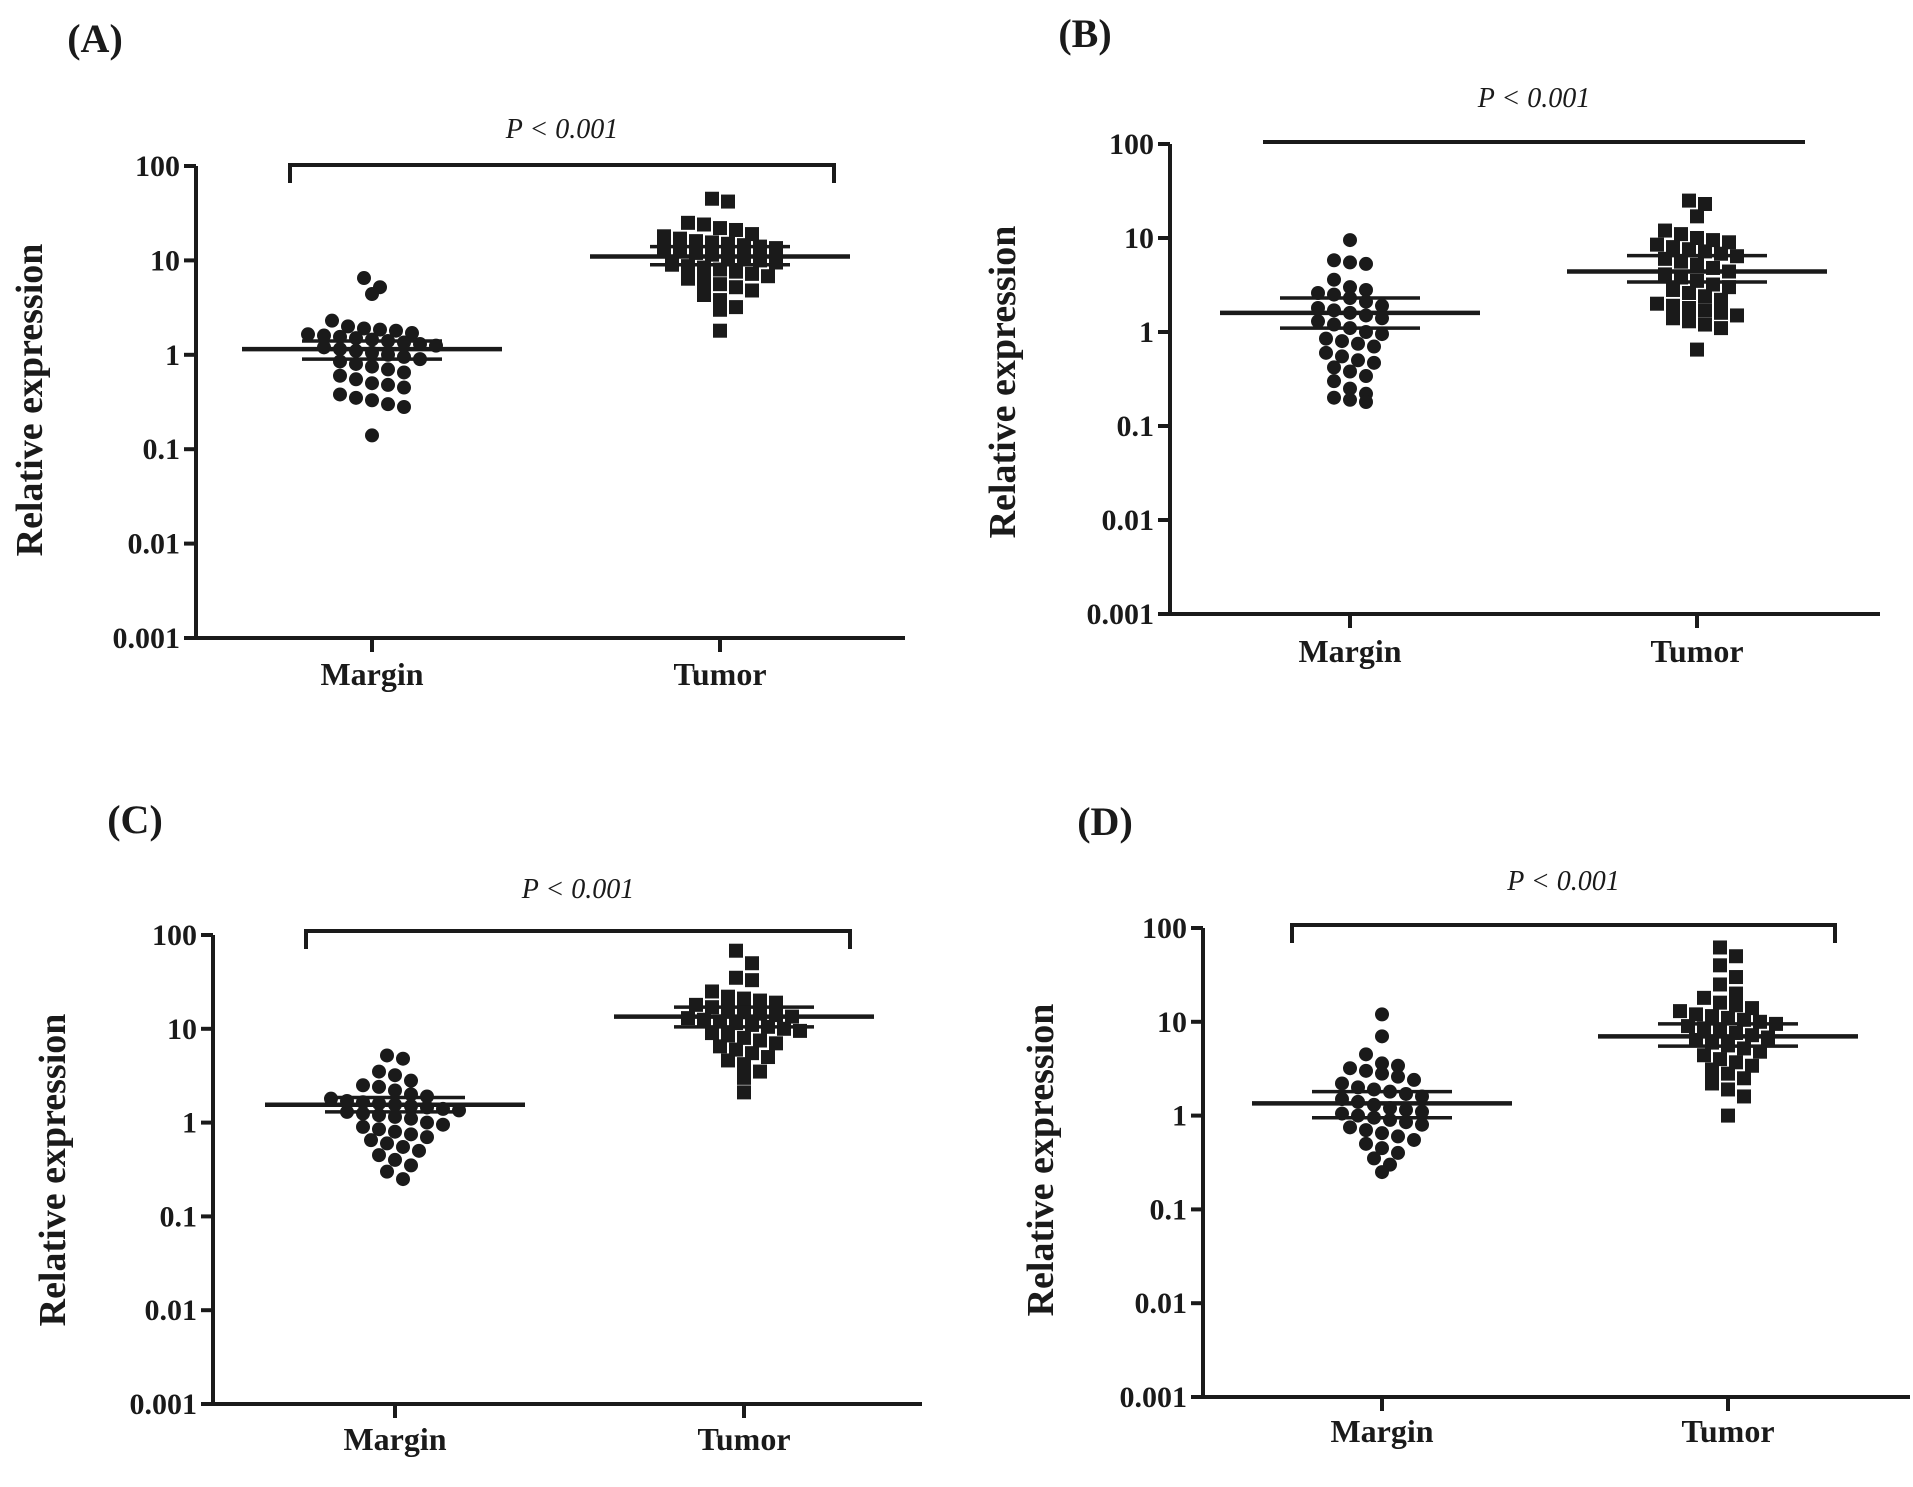  Describe the element at coordinates (1003, 382) in the screenshot. I see `y-axis-label: Relative expression` at that location.